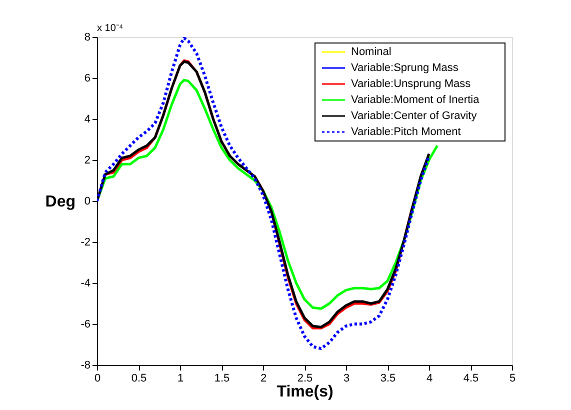 The height and width of the screenshot is (410, 571). Describe the element at coordinates (85, 284) in the screenshot. I see `y-tick-label: -4` at that location.